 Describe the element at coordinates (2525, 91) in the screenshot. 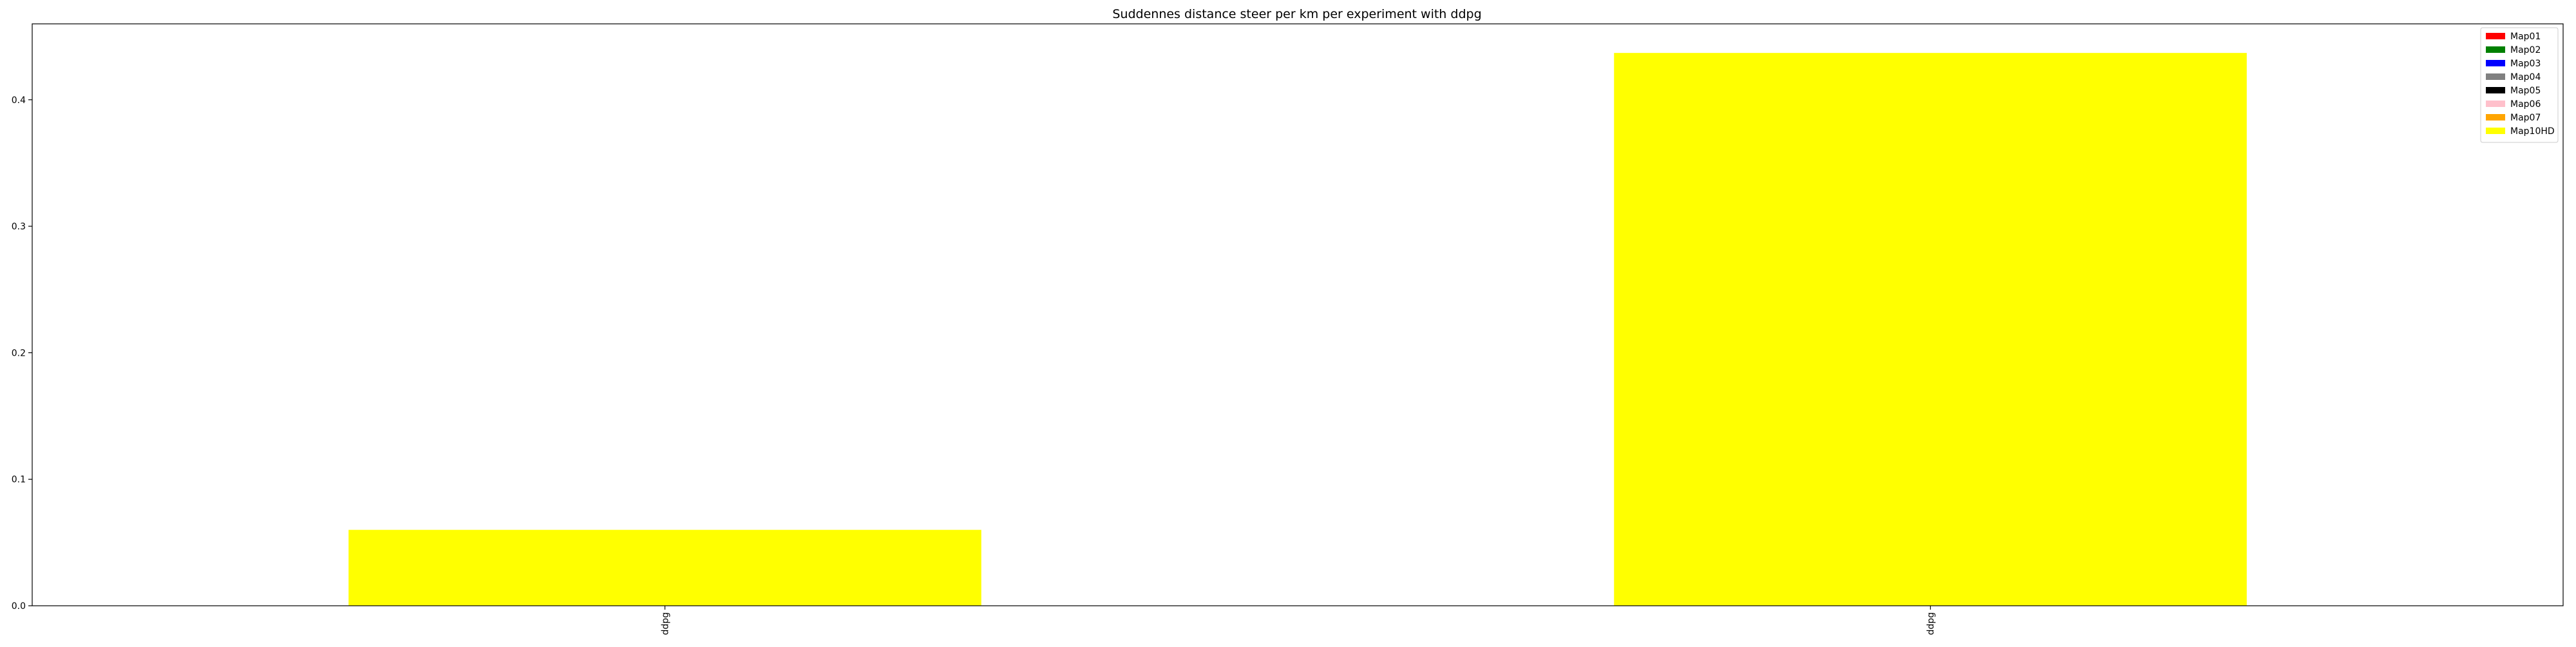

I see `legend-label: Map05` at that location.